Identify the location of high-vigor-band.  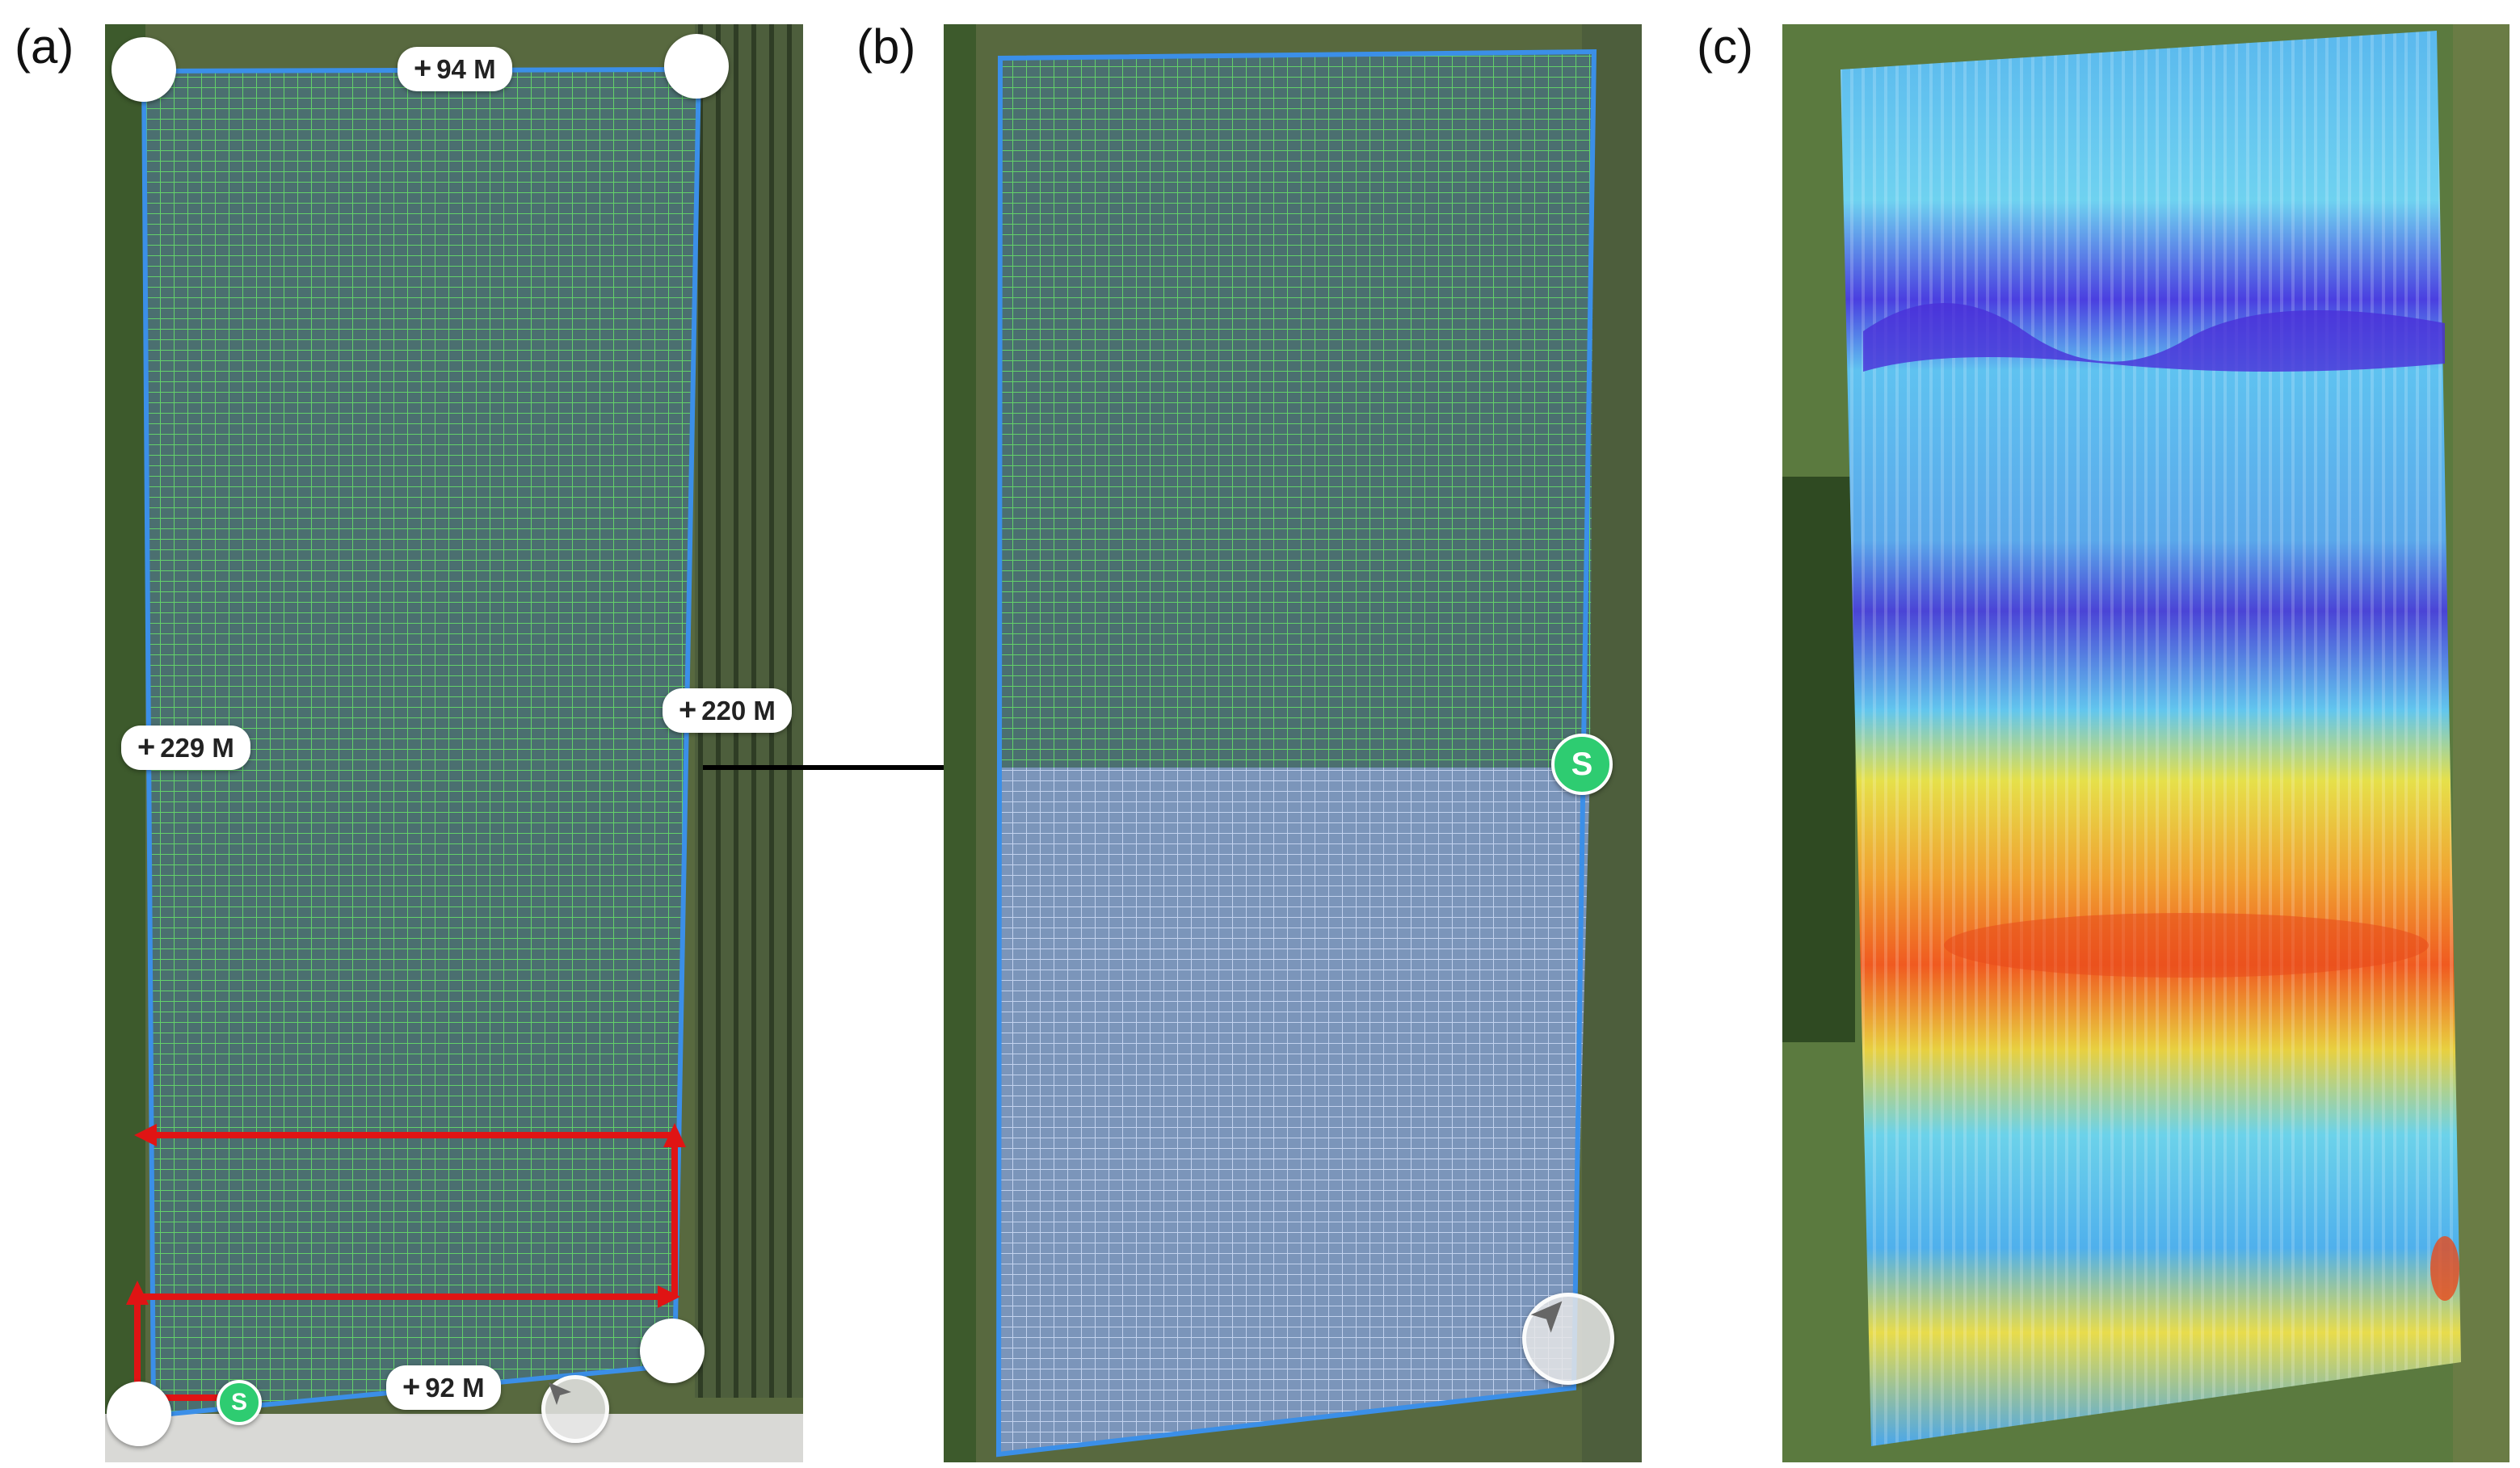
(2186, 945).